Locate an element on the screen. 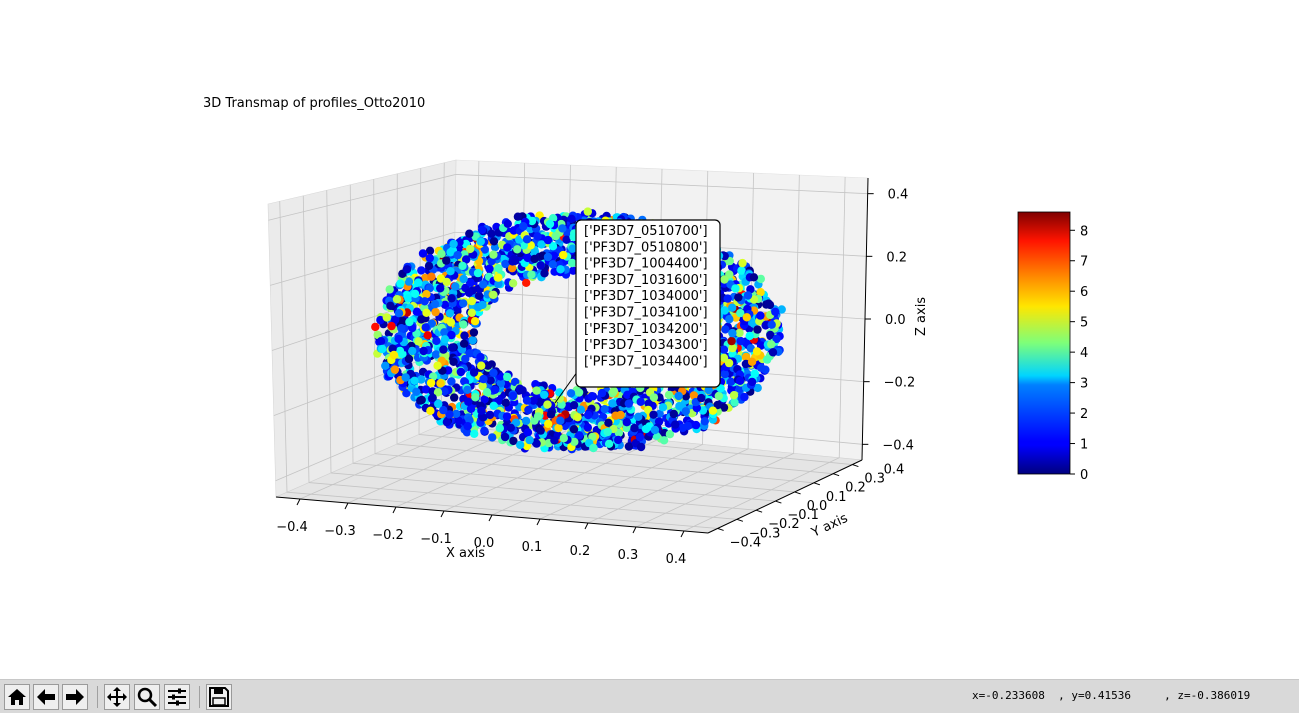  x-tick-label: −0.2 is located at coordinates (388, 535).